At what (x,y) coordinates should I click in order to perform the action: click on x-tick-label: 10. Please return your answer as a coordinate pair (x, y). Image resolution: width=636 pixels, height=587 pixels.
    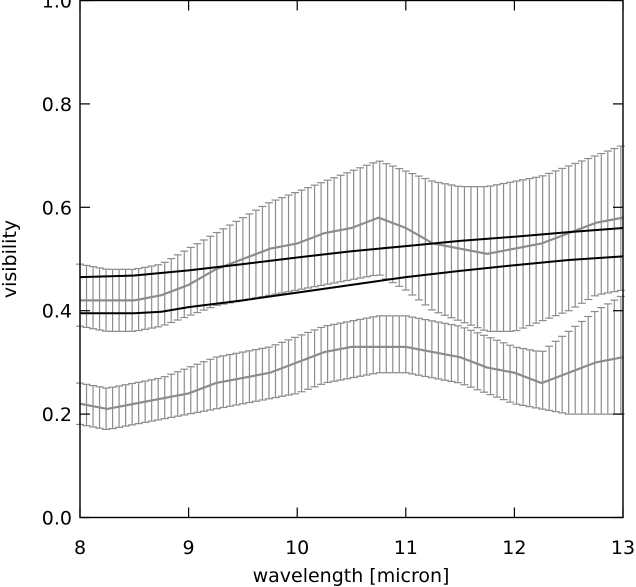
    Looking at the image, I should click on (297, 548).